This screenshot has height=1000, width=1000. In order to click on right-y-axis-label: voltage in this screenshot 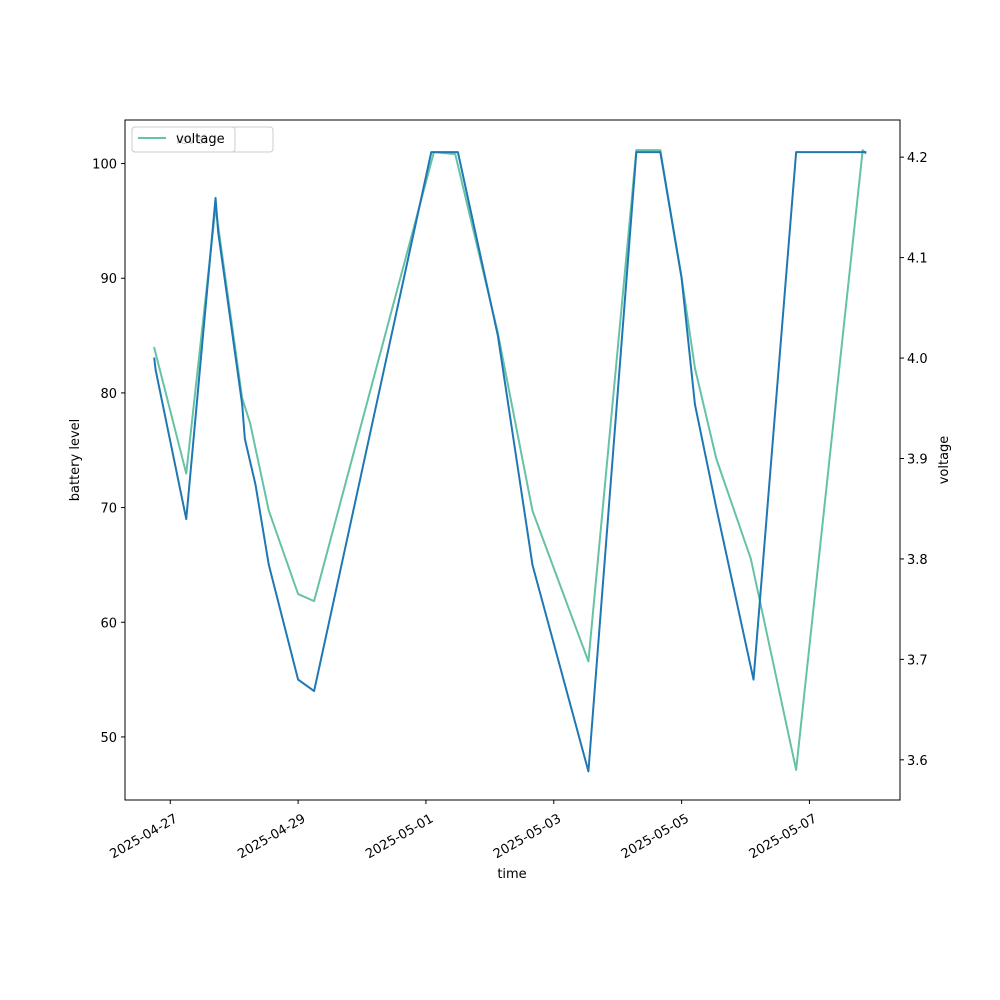, I will do `click(944, 460)`.